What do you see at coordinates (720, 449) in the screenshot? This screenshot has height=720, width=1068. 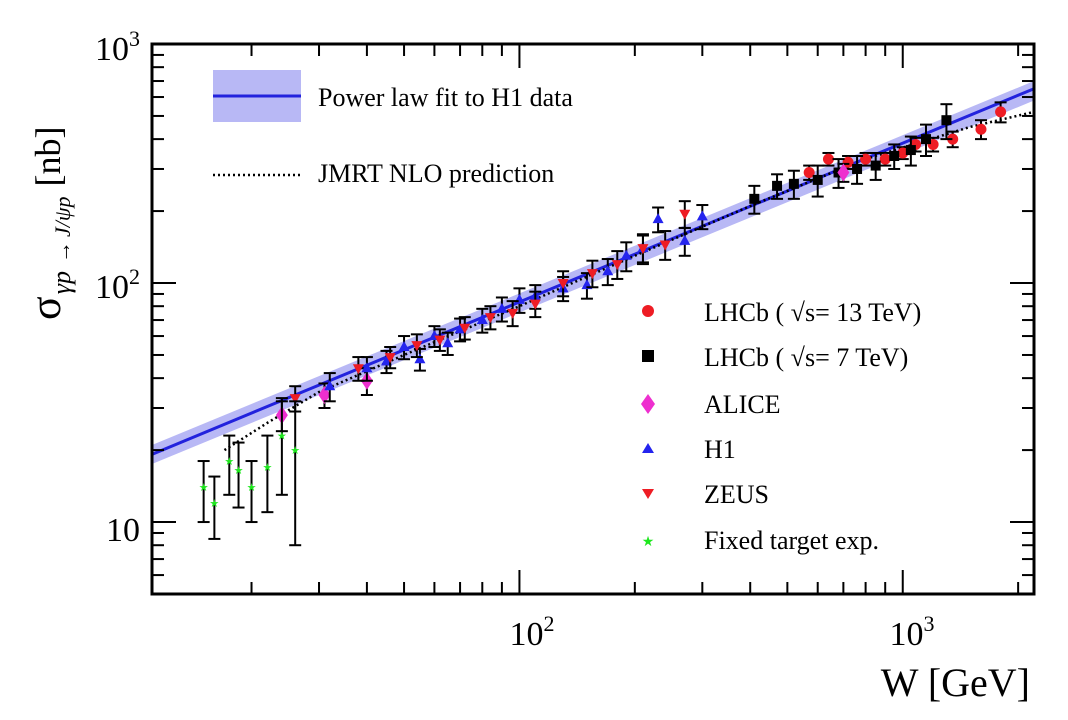 I see `legend-h1-label: H1` at bounding box center [720, 449].